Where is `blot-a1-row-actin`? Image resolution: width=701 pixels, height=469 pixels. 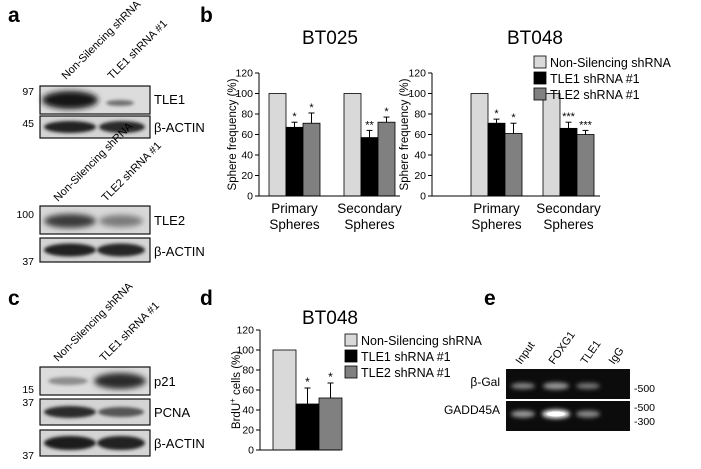
blot-a1-row-actin is located at coordinates (95, 127).